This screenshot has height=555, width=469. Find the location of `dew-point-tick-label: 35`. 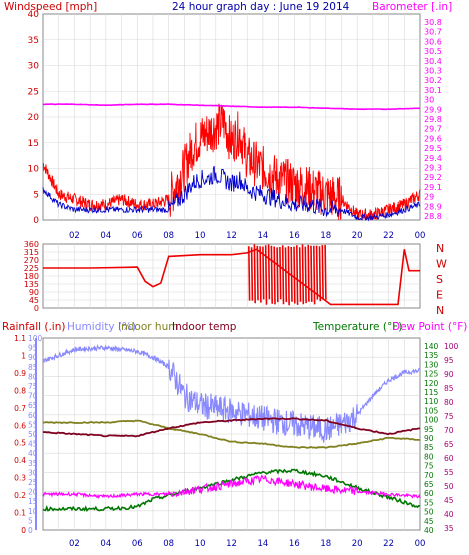

dew-point-tick-label: 35 is located at coordinates (449, 528).